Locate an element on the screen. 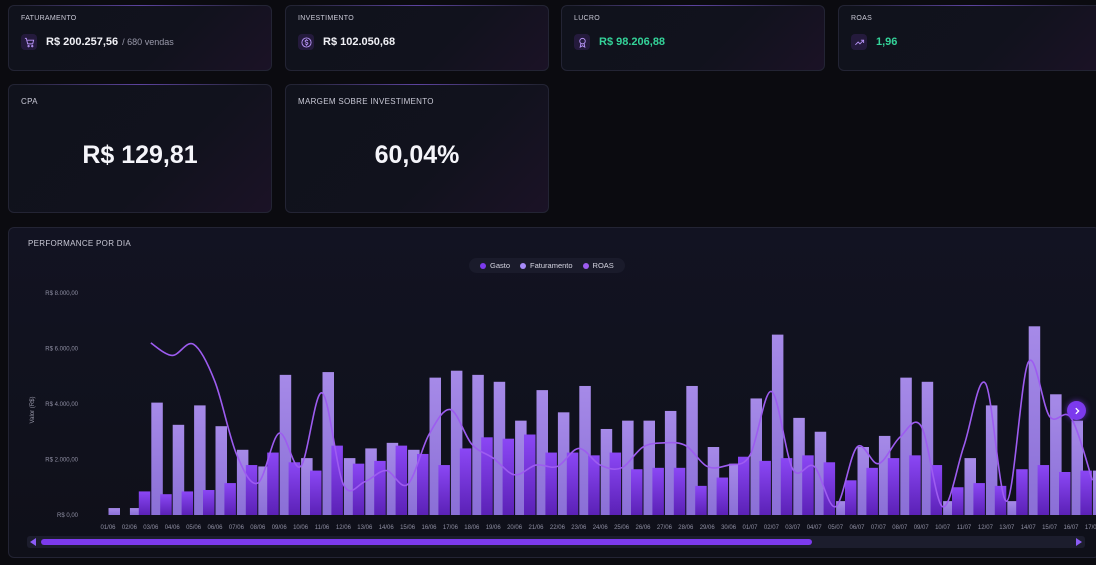 This screenshot has width=1096, height=565. scroll-thumb is located at coordinates (426, 542).